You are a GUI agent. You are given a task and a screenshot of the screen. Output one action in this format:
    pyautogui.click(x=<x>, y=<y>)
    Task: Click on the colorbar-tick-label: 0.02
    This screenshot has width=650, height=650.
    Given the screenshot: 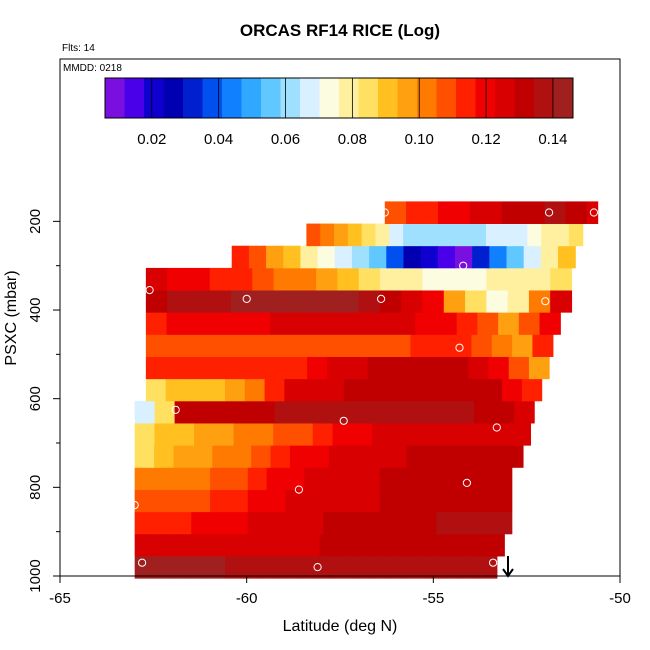 What is the action you would take?
    pyautogui.click(x=151, y=139)
    